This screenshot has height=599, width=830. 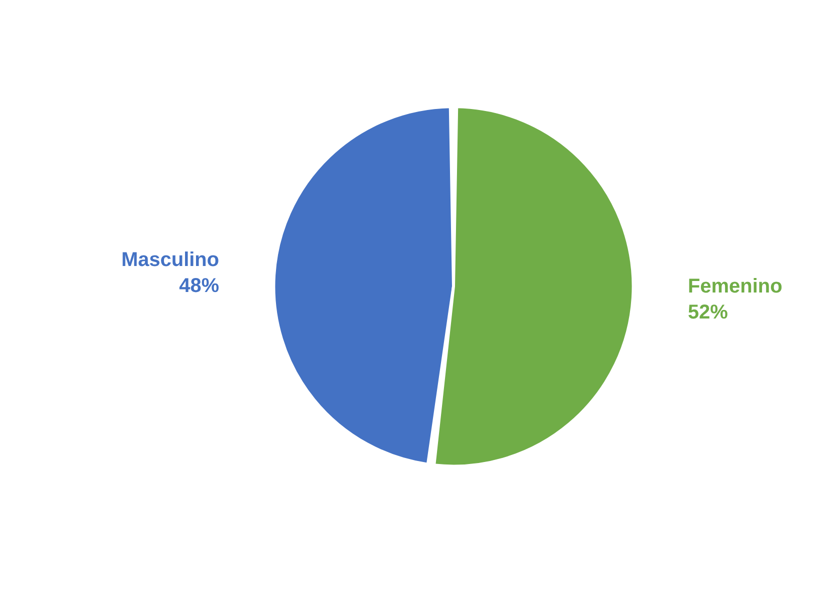 What do you see at coordinates (708, 313) in the screenshot?
I see `data-label: 52%` at bounding box center [708, 313].